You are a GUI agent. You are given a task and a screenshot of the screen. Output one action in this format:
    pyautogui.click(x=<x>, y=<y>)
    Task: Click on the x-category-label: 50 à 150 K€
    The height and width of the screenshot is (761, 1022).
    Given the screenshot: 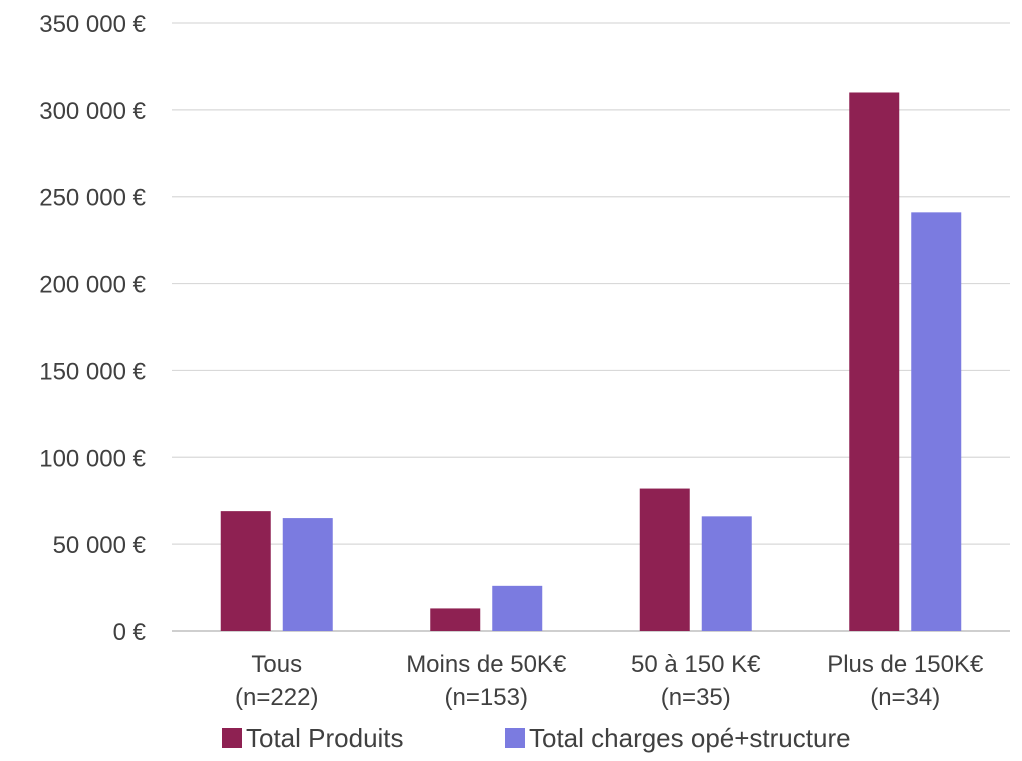 What is the action you would take?
    pyautogui.click(x=696, y=664)
    